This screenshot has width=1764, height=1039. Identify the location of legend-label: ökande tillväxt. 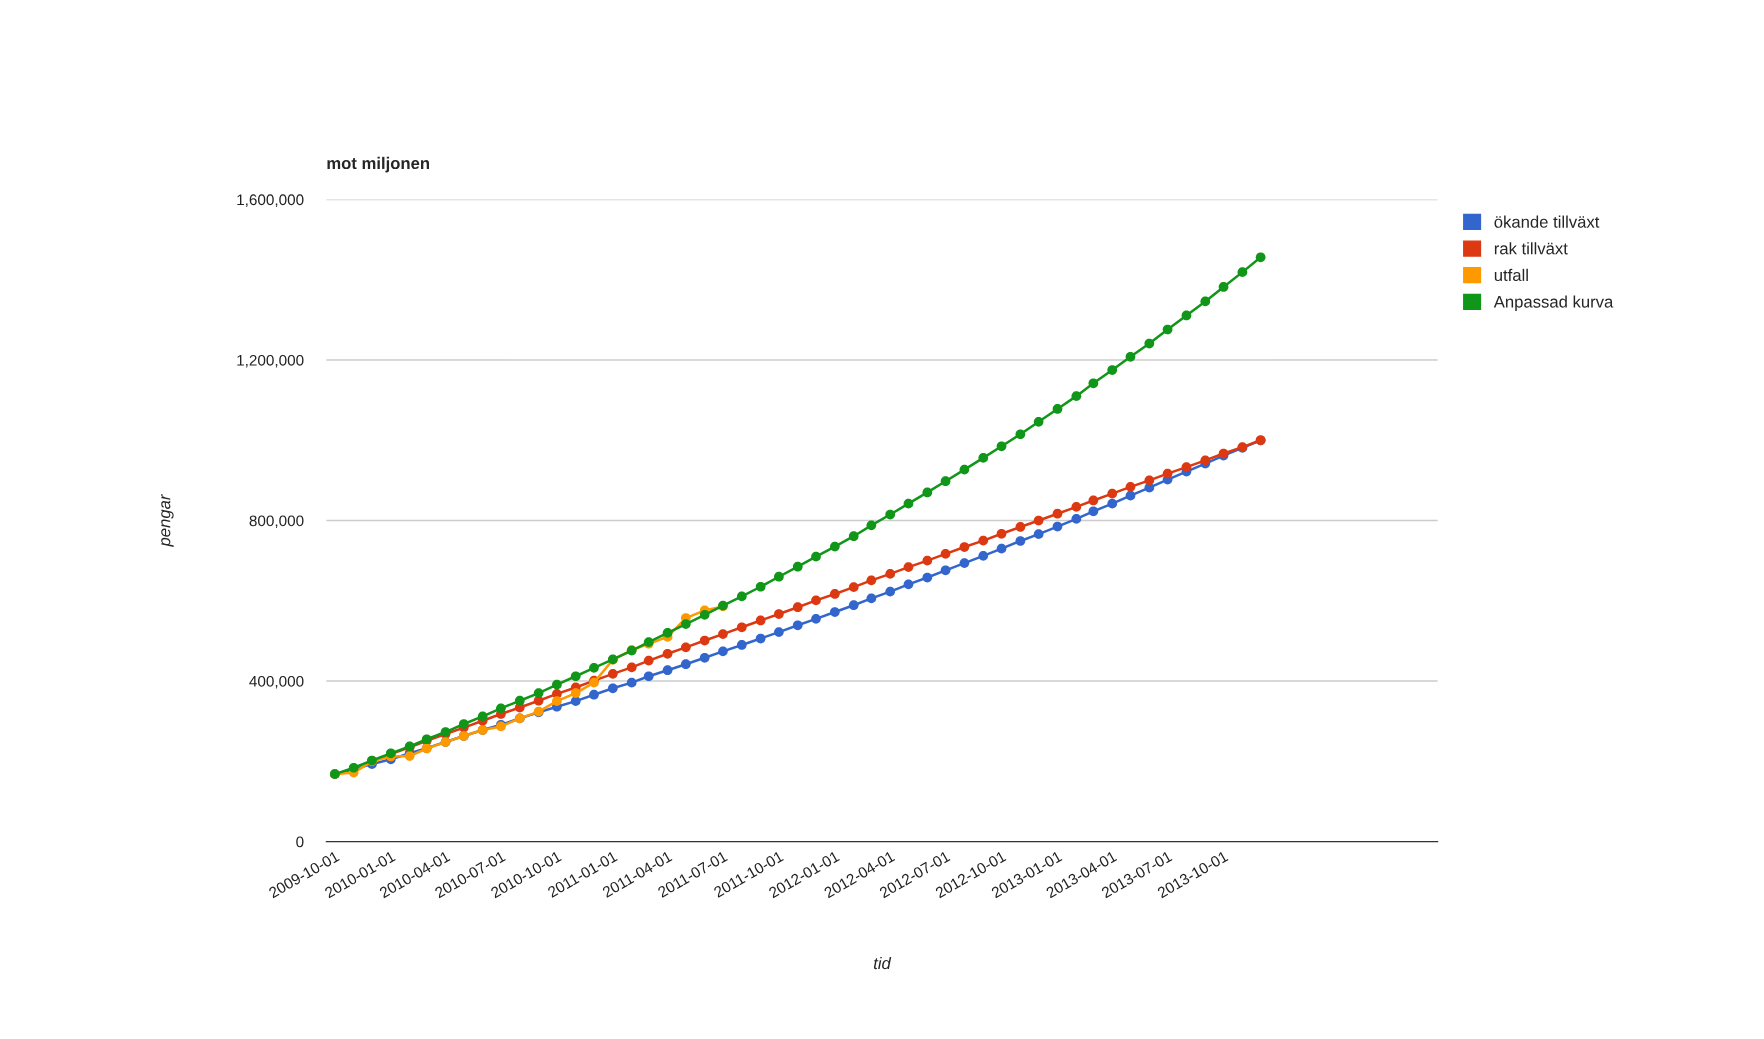
(1547, 221).